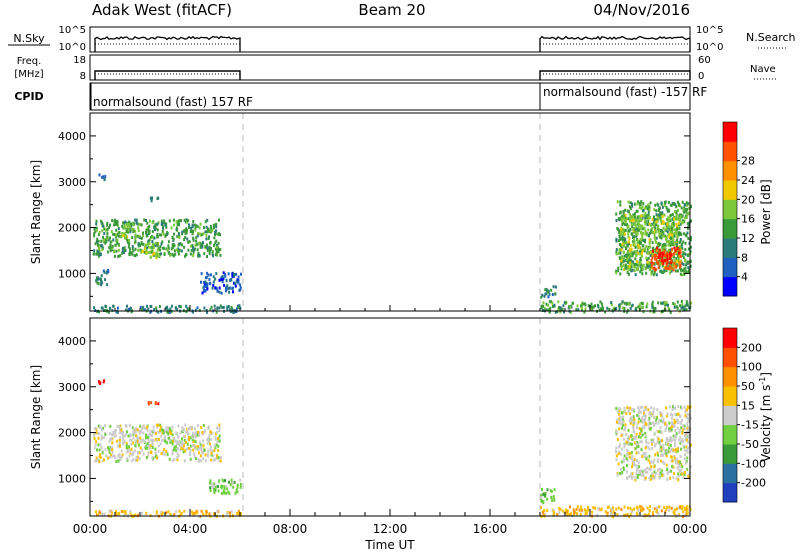 The height and width of the screenshot is (554, 800). Describe the element at coordinates (651, 261) in the screenshot. I see `power-cell-2049` at that location.